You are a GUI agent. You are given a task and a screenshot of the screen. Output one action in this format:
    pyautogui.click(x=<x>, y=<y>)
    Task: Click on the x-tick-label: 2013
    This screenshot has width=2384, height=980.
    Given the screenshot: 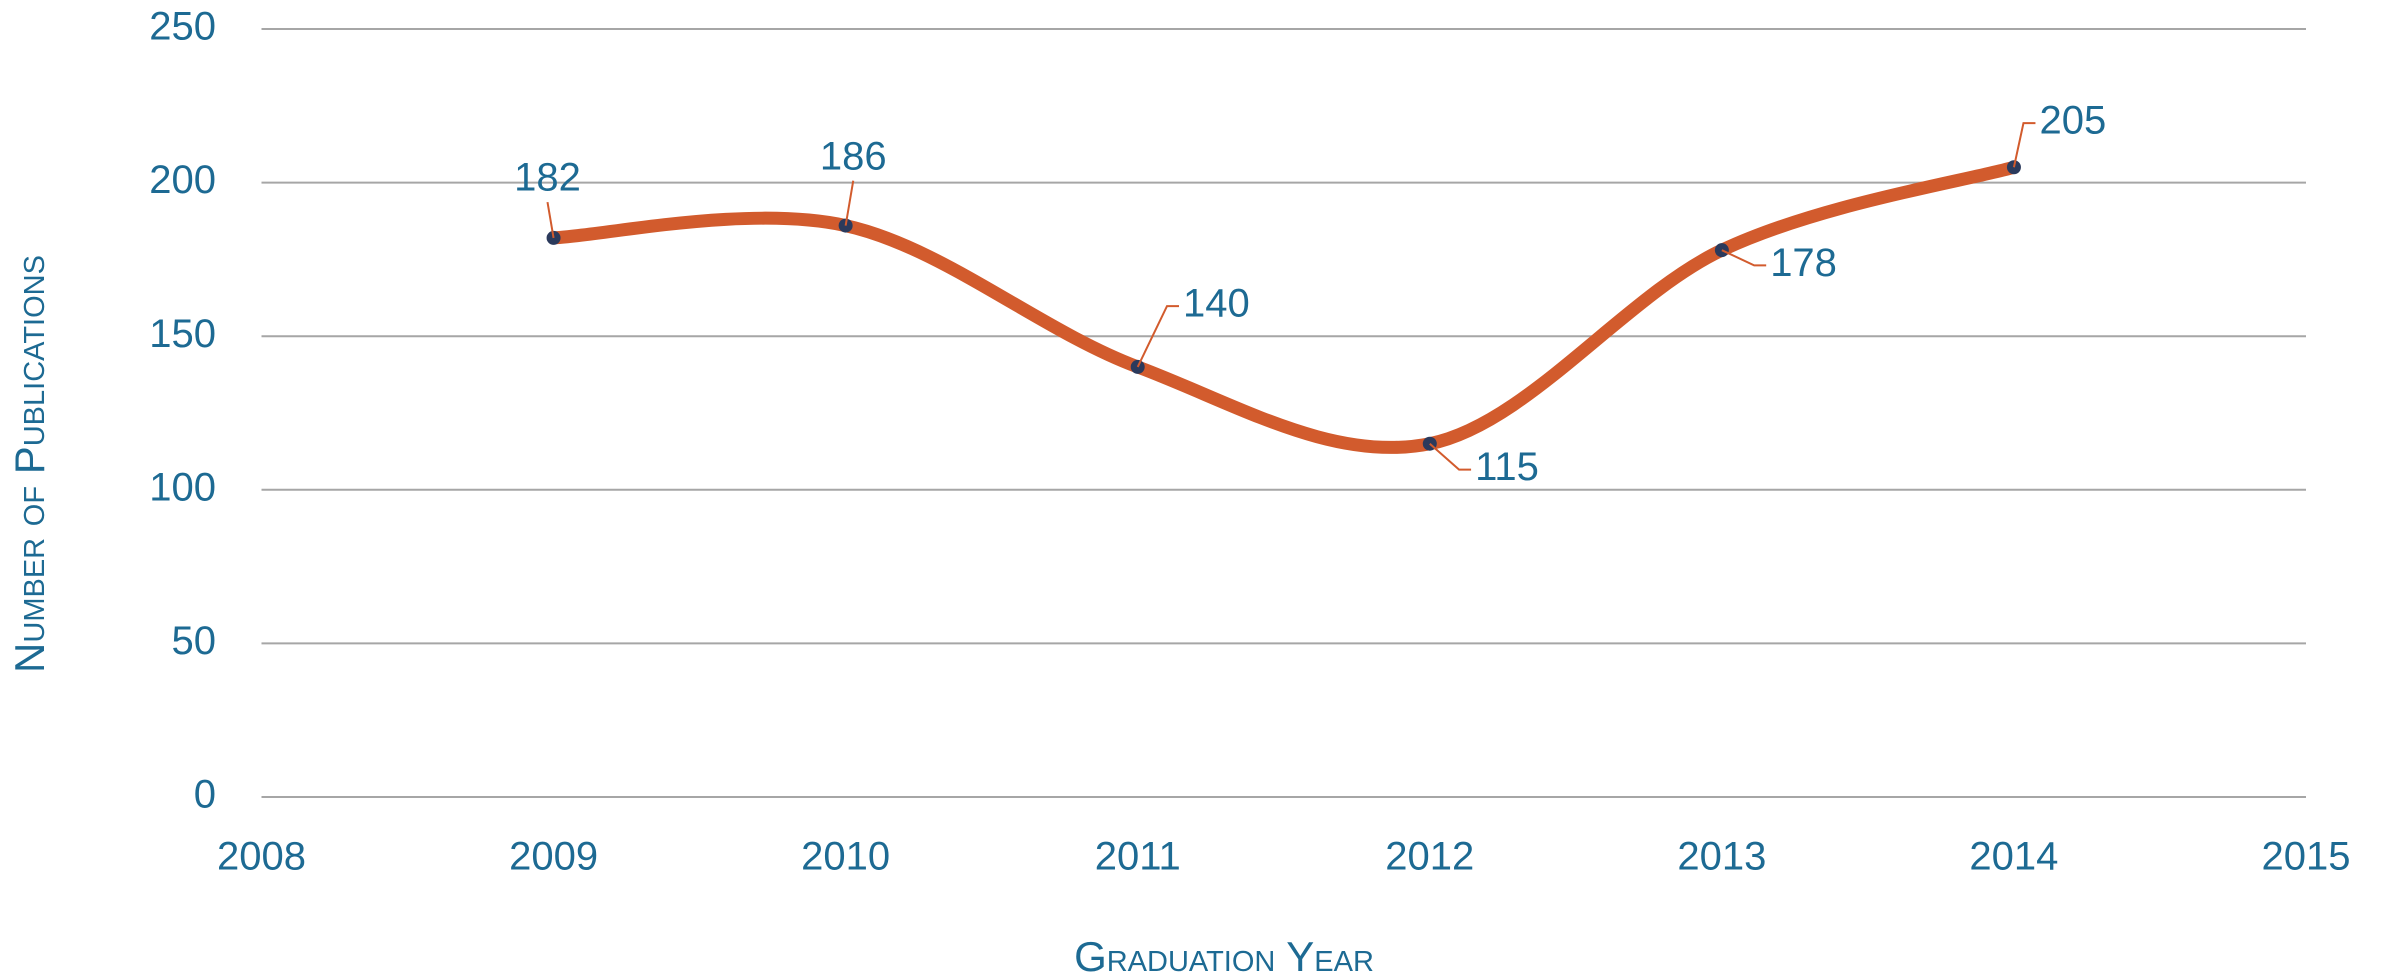 What is the action you would take?
    pyautogui.click(x=1721, y=857)
    